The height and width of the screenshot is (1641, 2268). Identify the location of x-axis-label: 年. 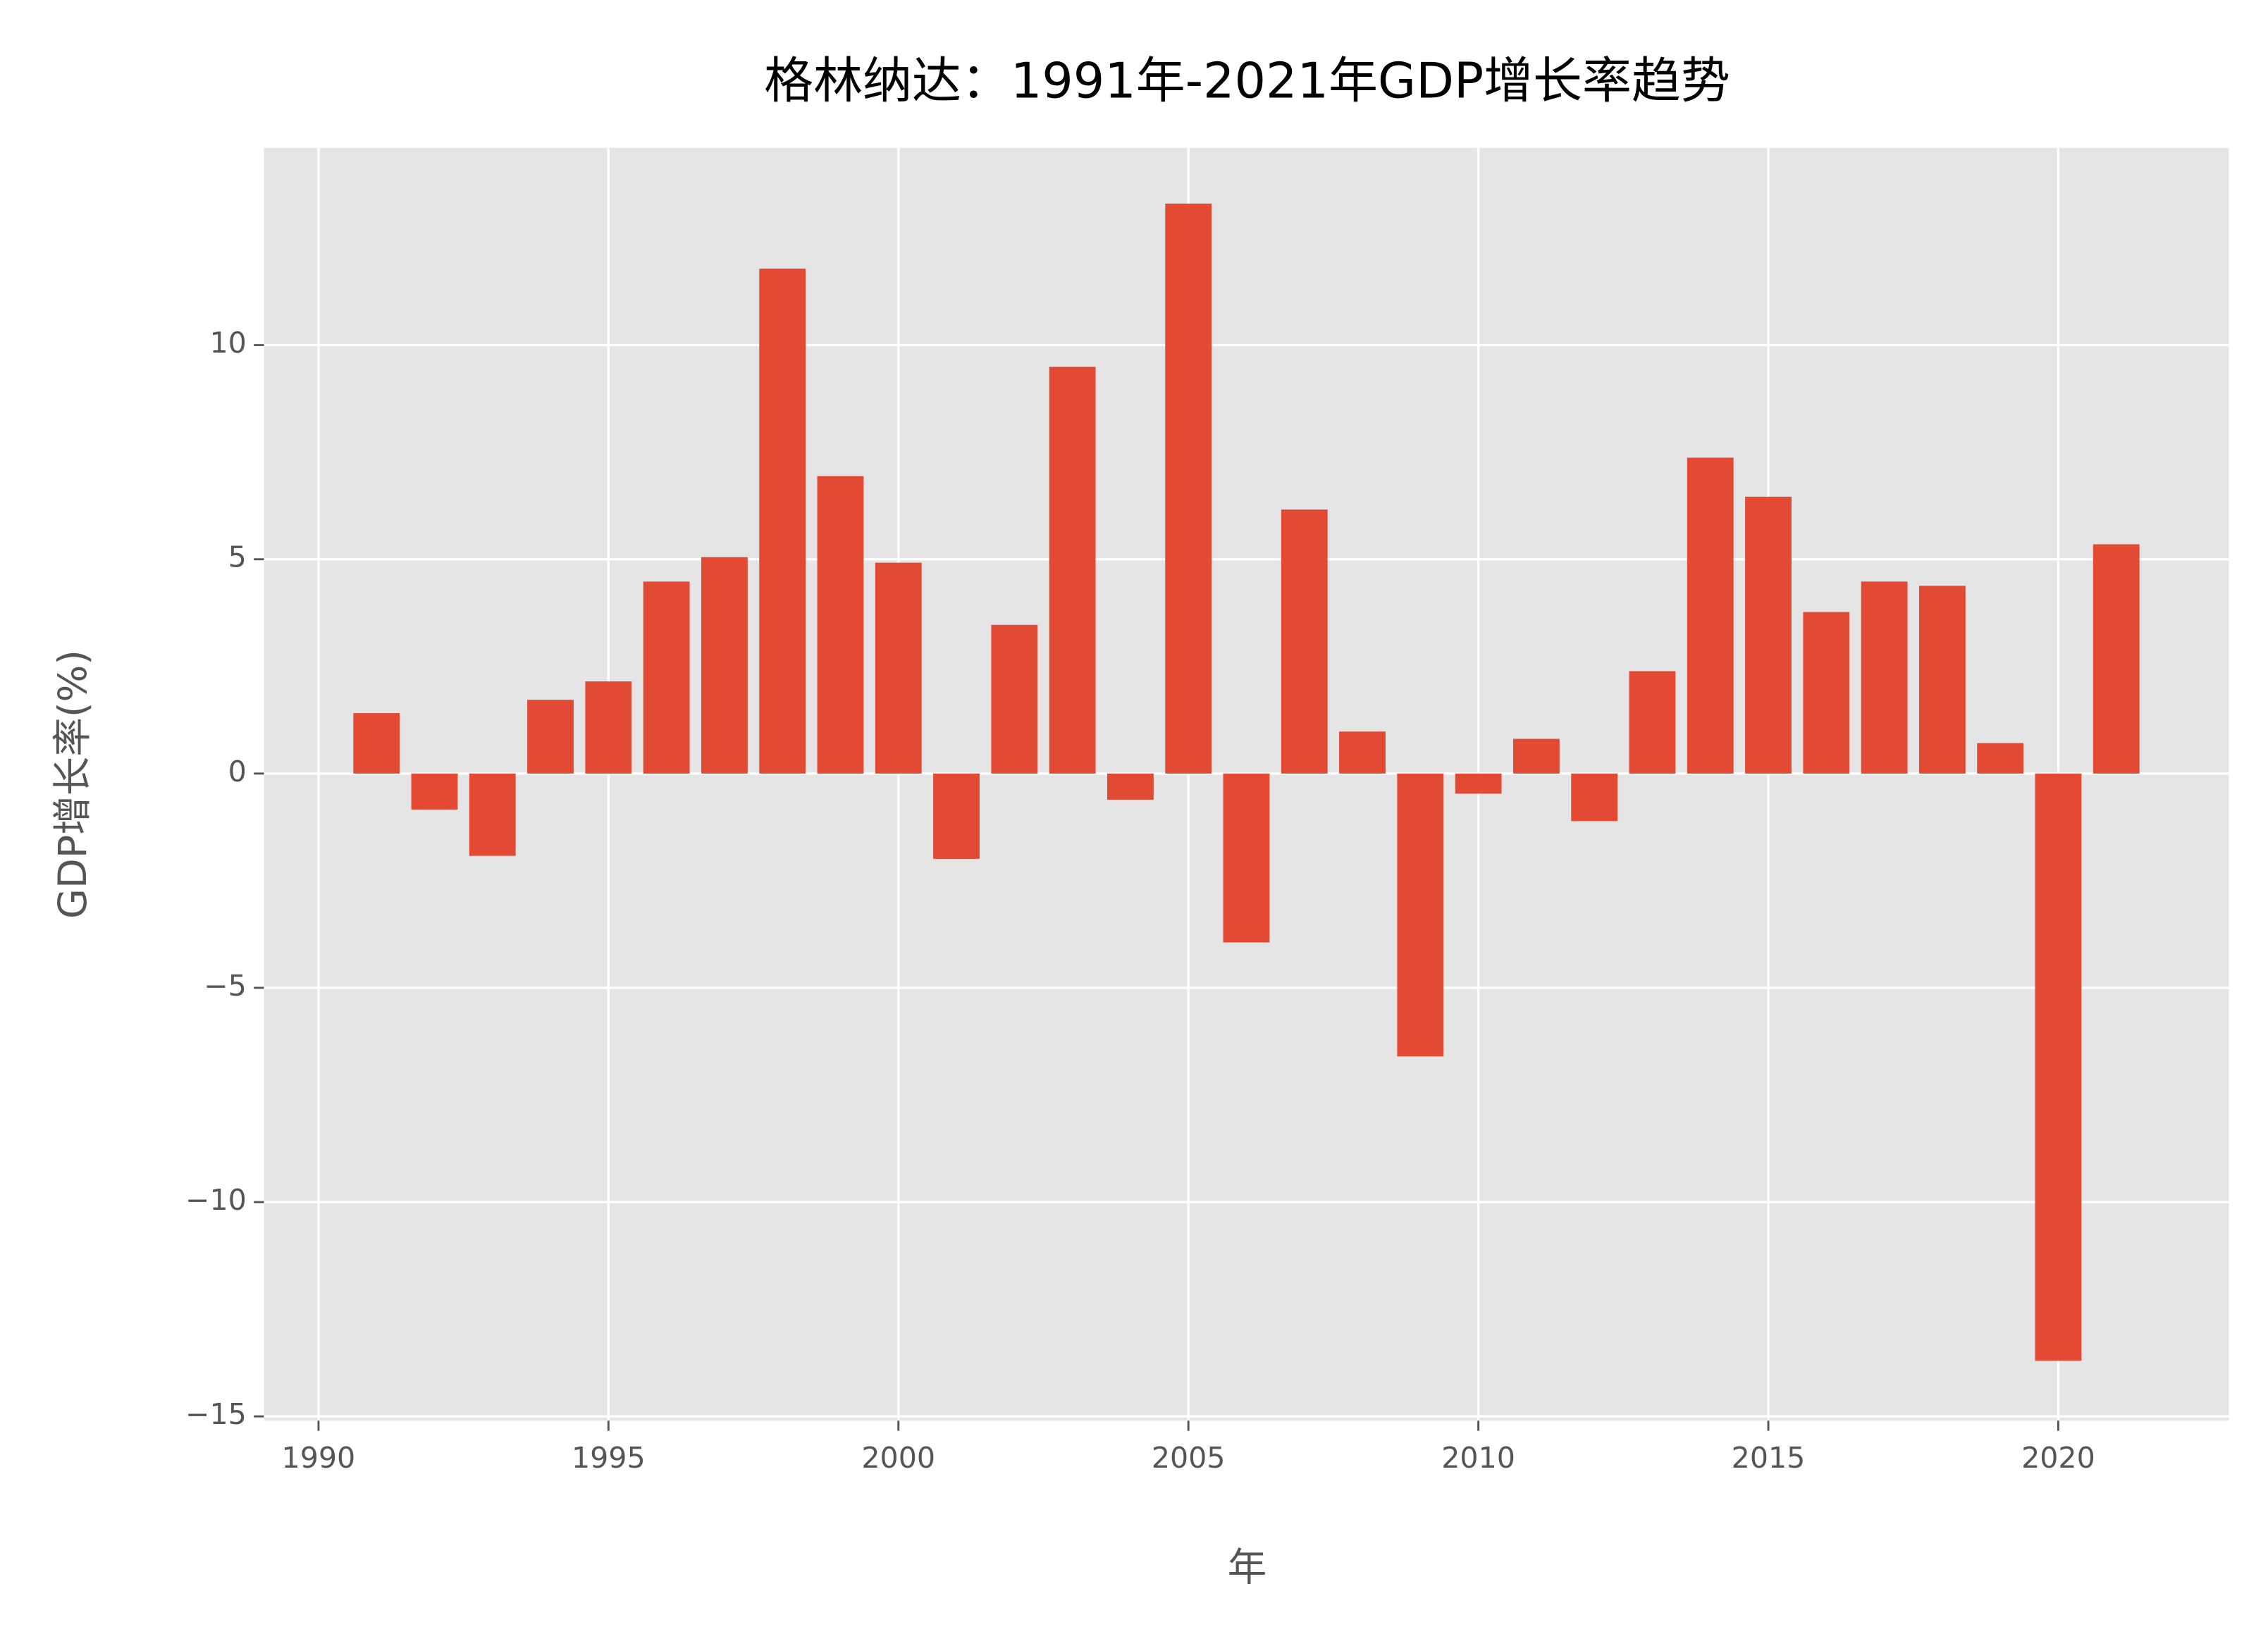
(1247, 1567).